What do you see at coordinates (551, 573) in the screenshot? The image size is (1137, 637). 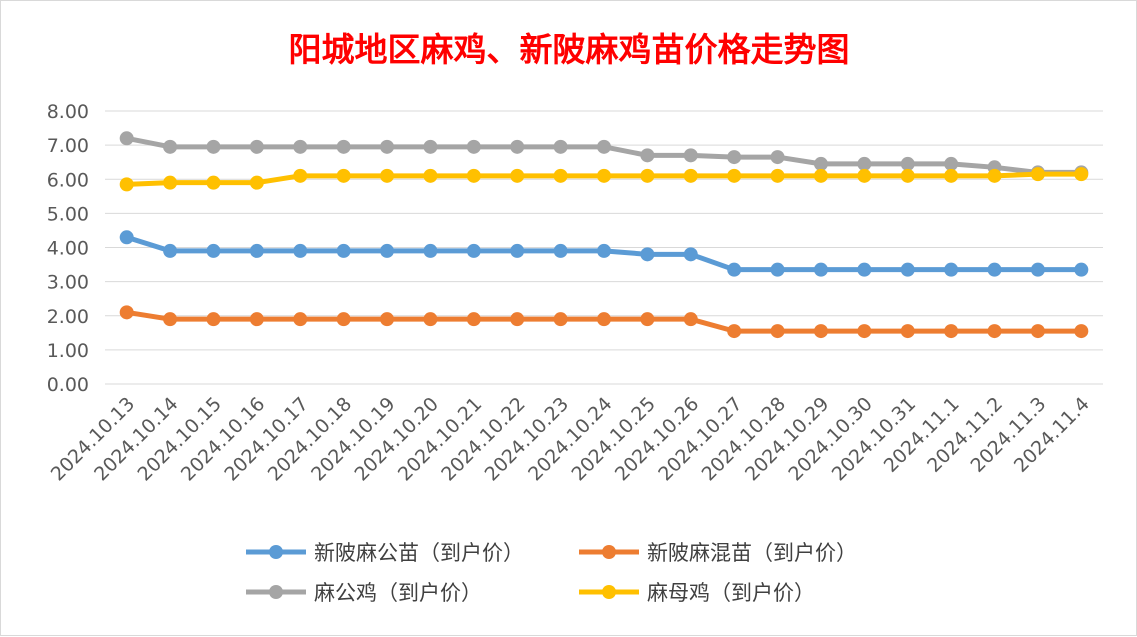 I see `legend: 新陂麻公苗（到户价） 新陂麻混苗（到户价） 麻公鸡（到户价） 麻母鸡（到户价）` at bounding box center [551, 573].